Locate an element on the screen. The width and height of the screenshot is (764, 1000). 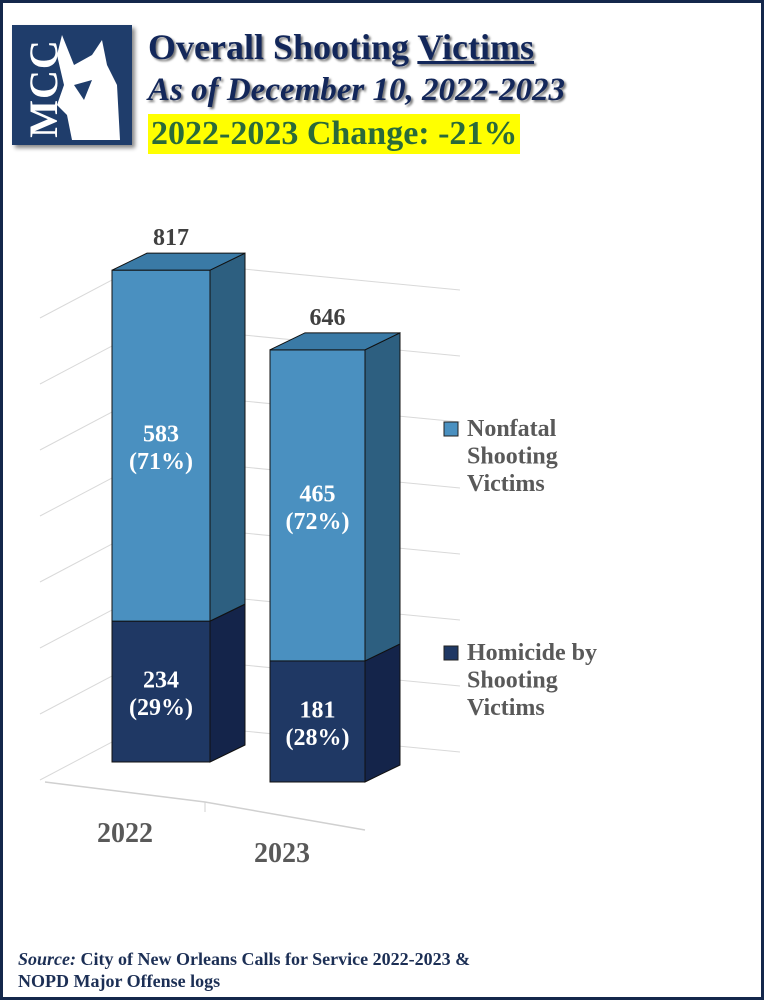
total-label: 646 is located at coordinates (328, 318).